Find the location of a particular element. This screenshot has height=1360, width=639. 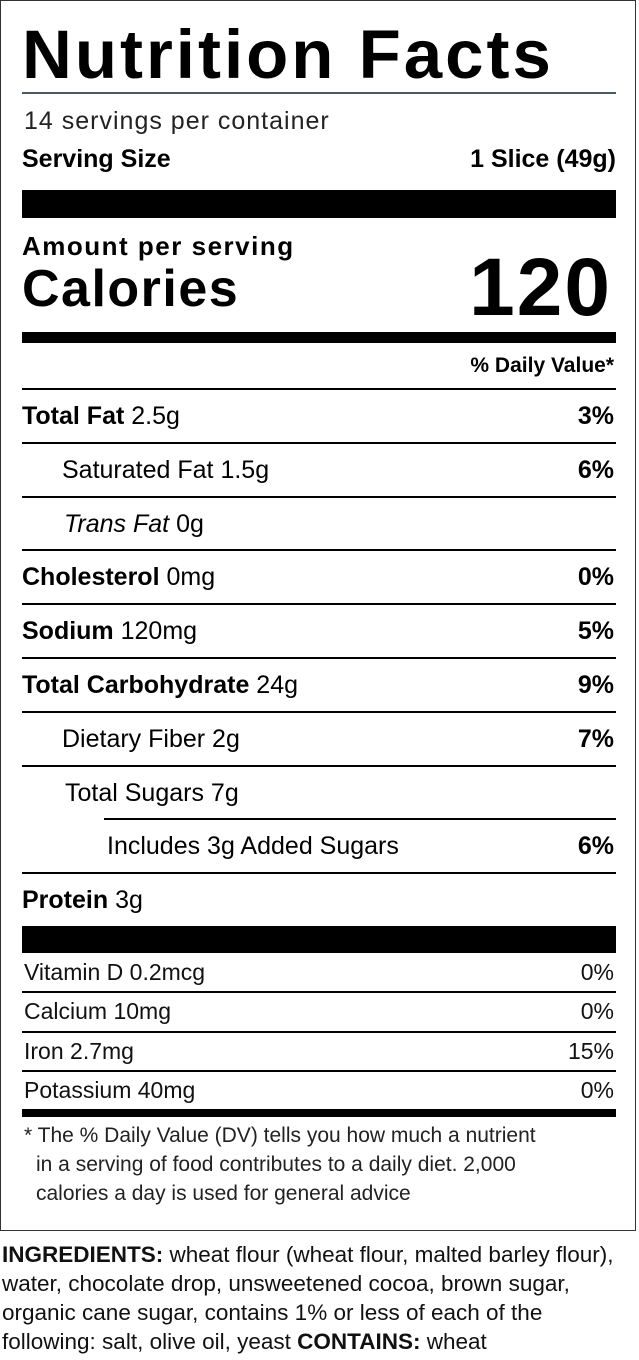

servings-per-container: 14 servings per container is located at coordinates (177, 121).